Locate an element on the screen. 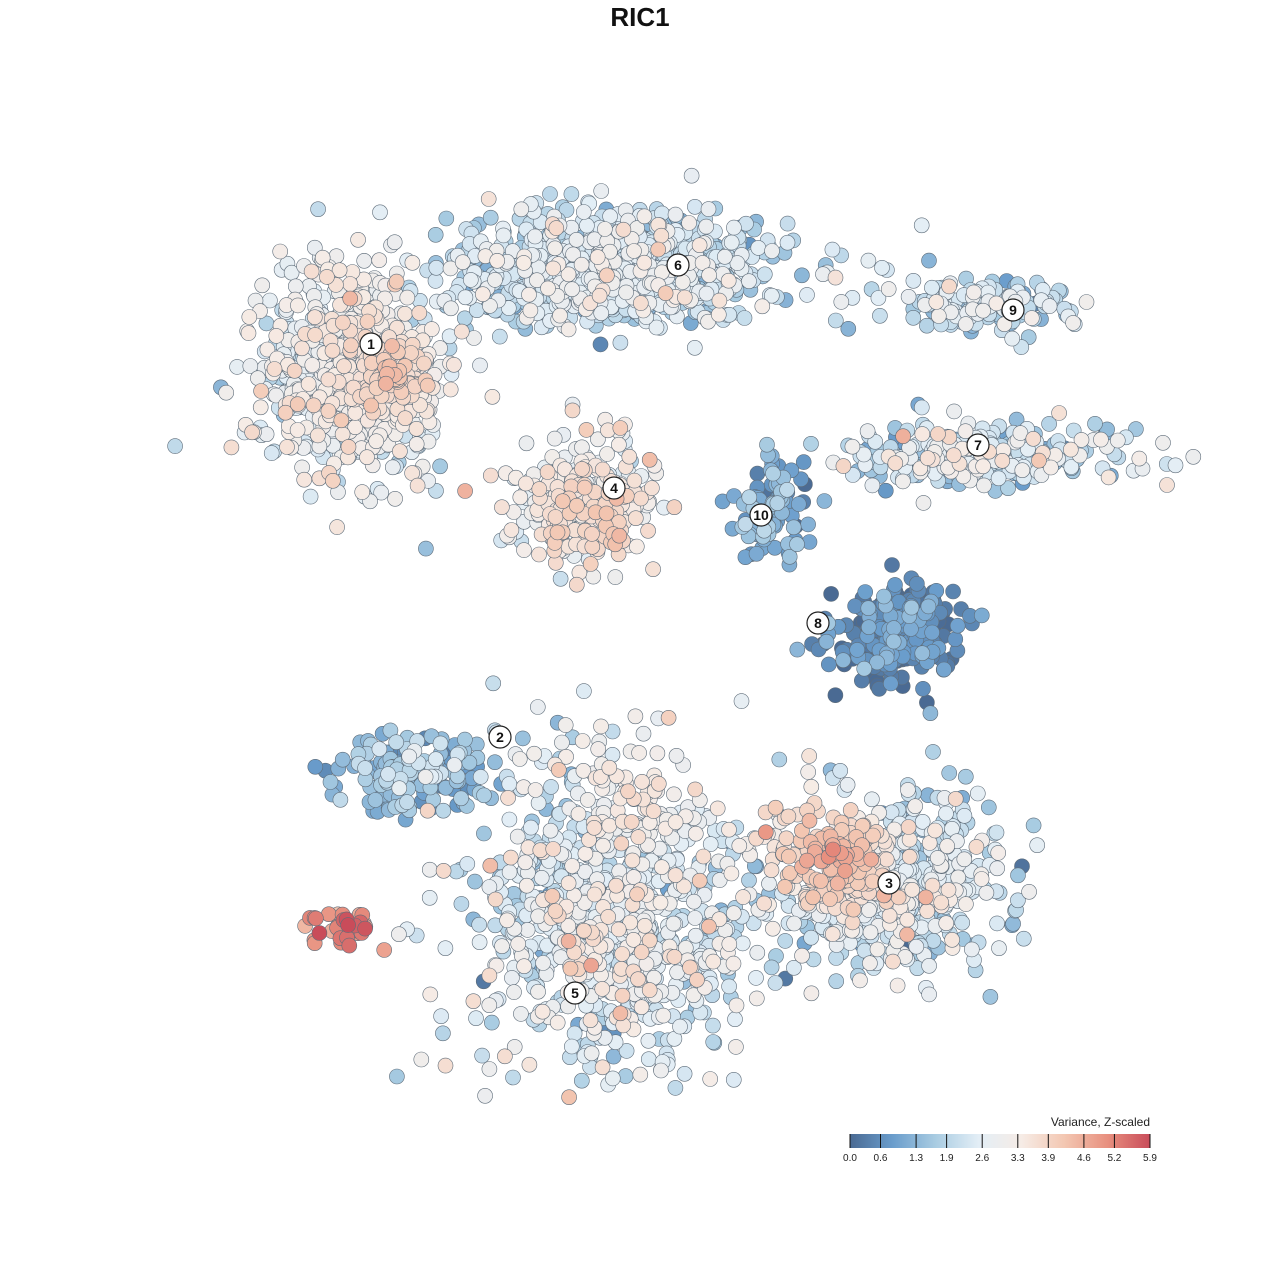 The image size is (1280, 1280). cluster-label-text: 1 is located at coordinates (371, 344).